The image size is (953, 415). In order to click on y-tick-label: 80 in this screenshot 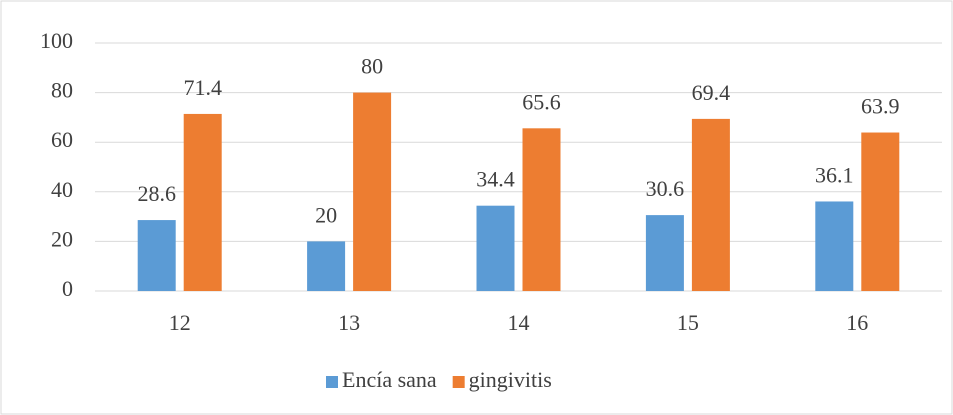, I will do `click(62, 90)`.